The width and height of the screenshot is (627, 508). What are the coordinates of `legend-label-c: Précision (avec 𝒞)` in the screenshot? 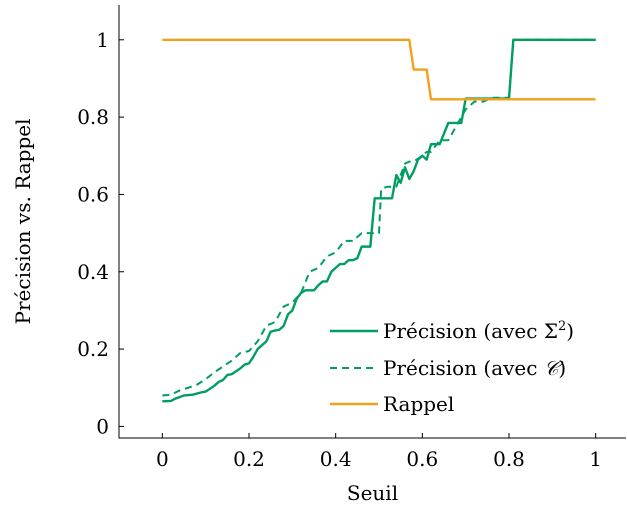 It's located at (474, 368).